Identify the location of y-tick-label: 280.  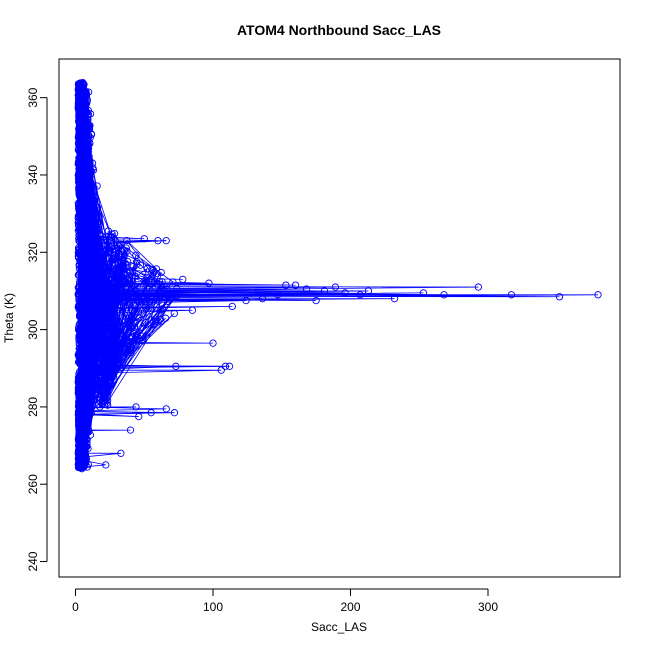
(33, 407).